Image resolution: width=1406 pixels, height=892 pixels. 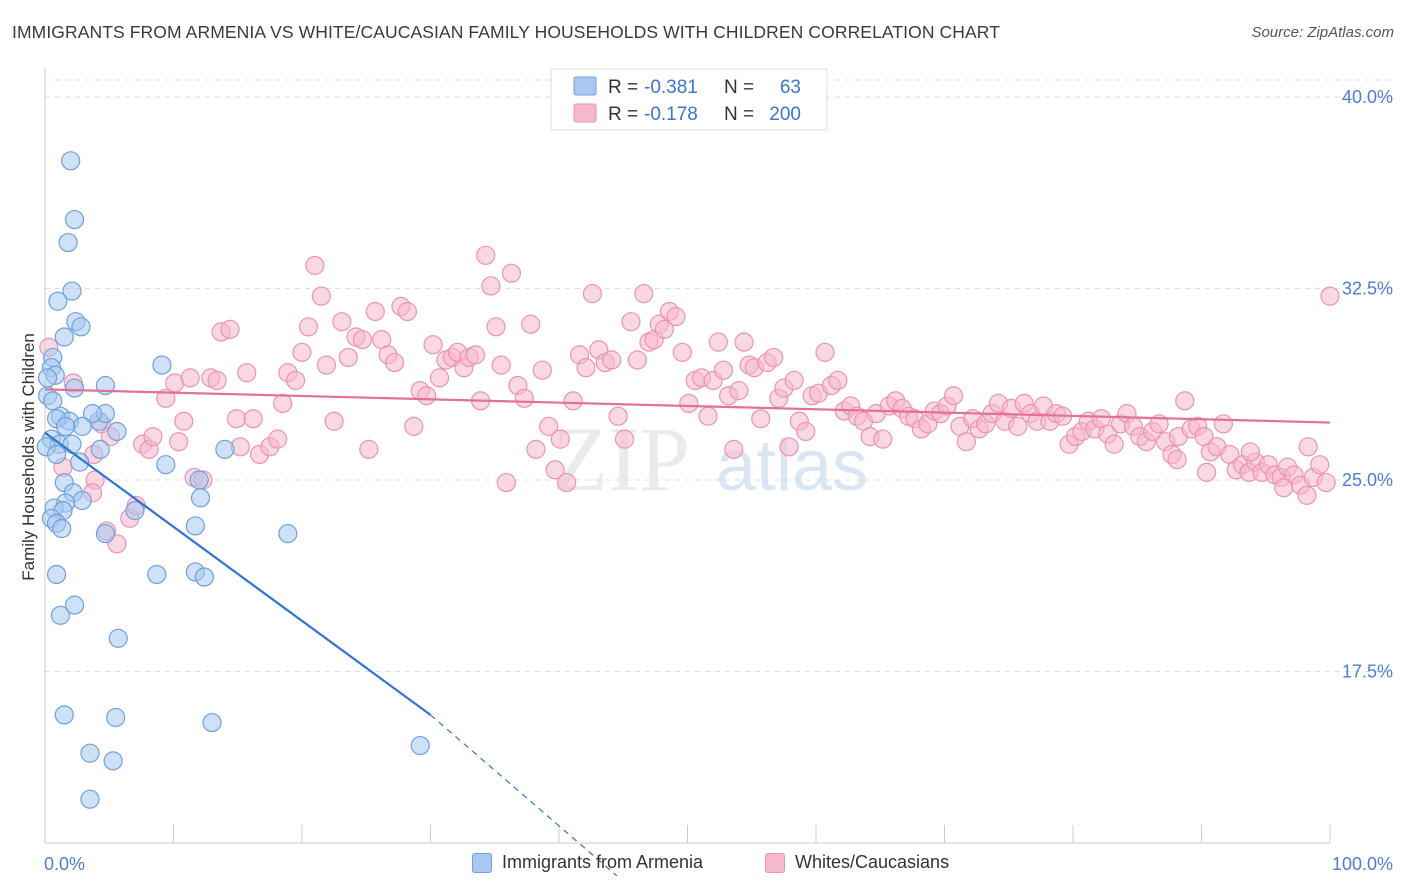 What do you see at coordinates (585, 113) in the screenshot?
I see `legend-pink-swatch` at bounding box center [585, 113].